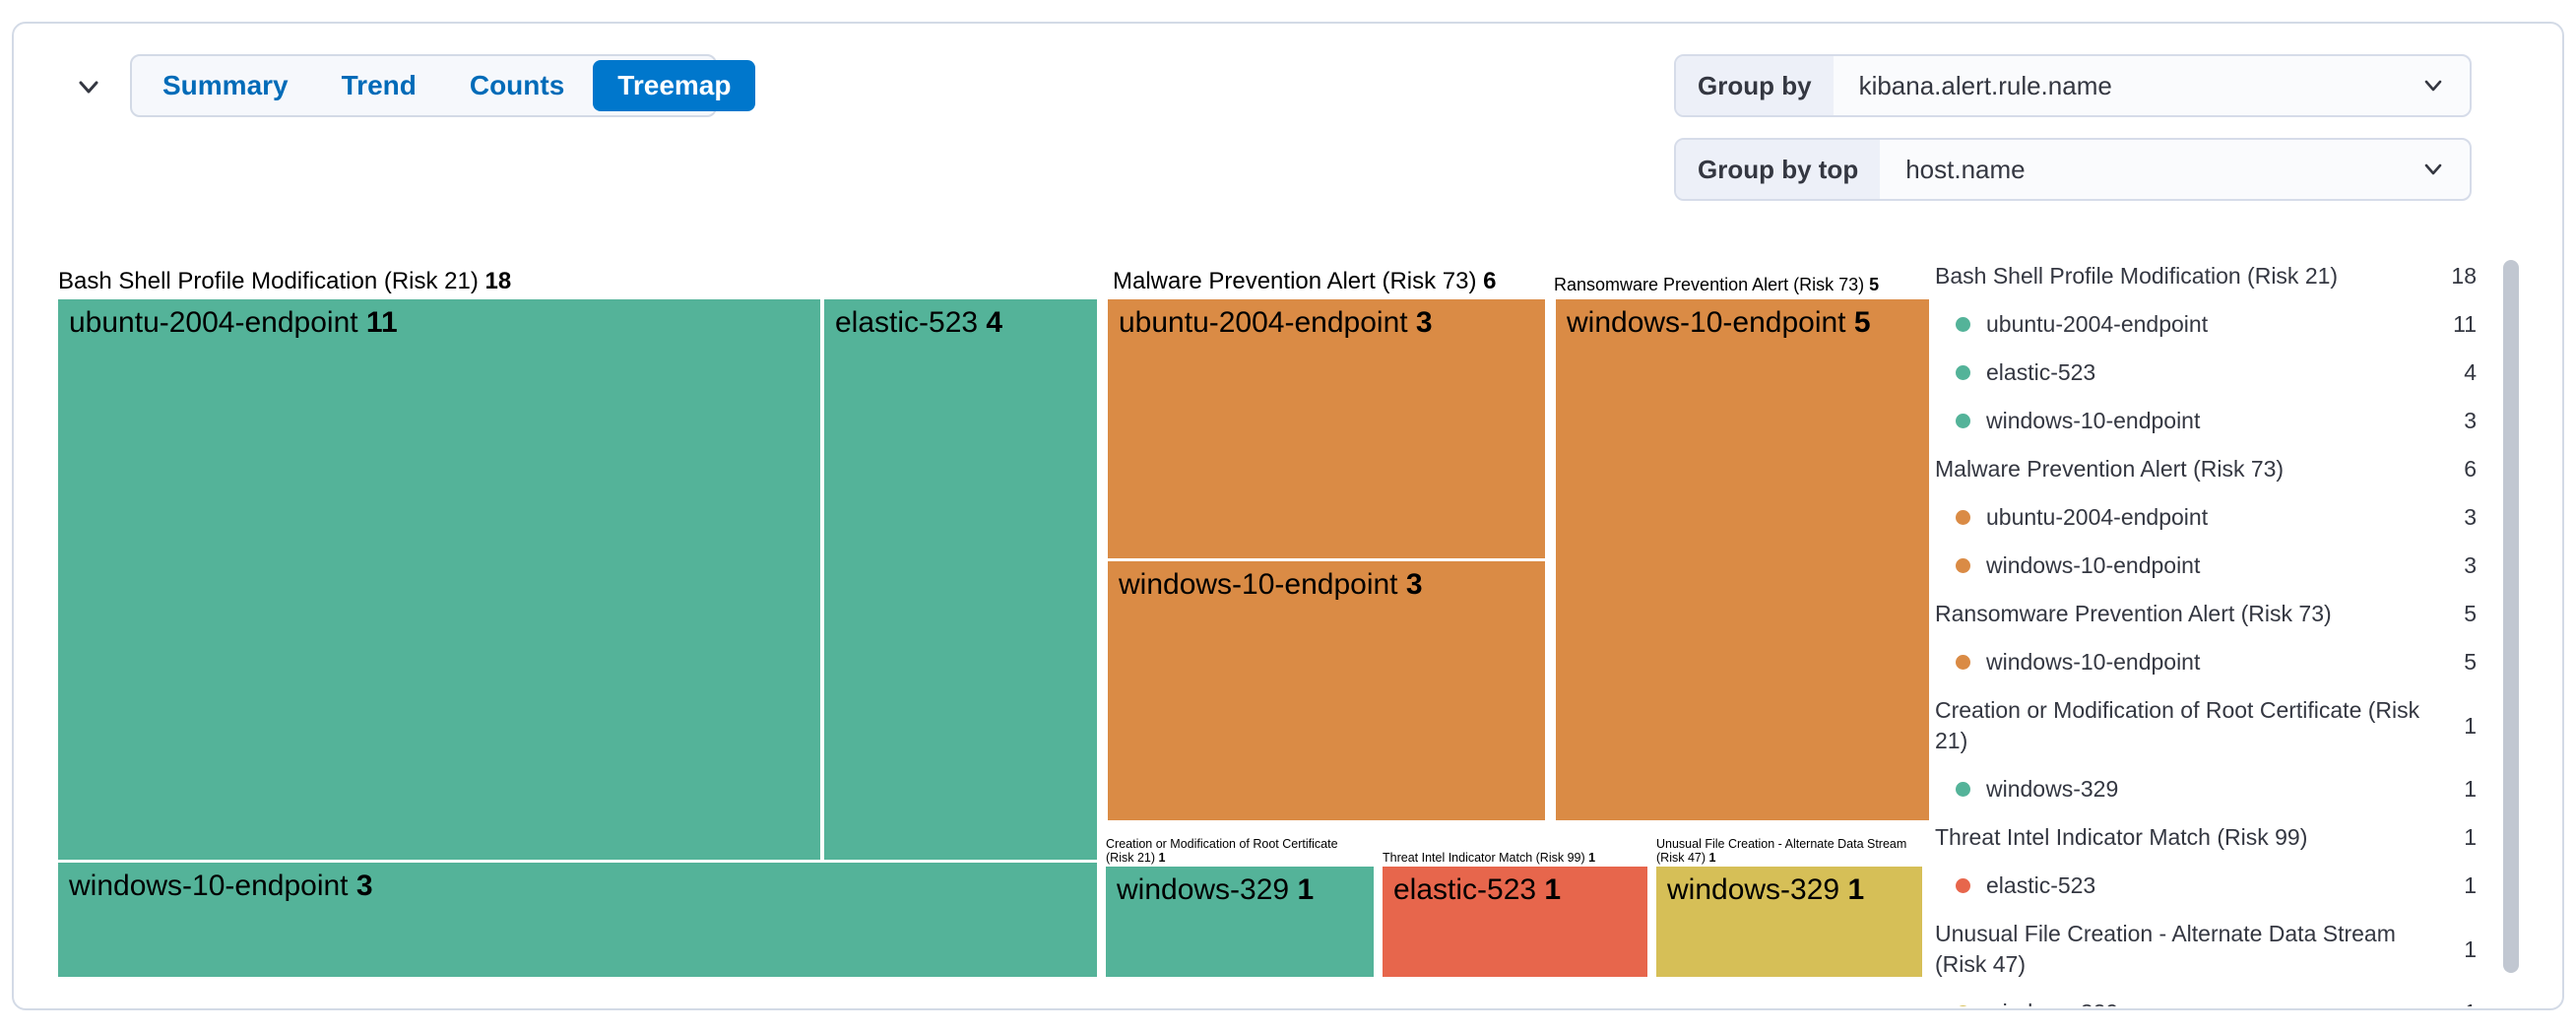 This screenshot has height=1032, width=2576. I want to click on treemap-tile: ubuntu-2004-endpoint 3, so click(1326, 428).